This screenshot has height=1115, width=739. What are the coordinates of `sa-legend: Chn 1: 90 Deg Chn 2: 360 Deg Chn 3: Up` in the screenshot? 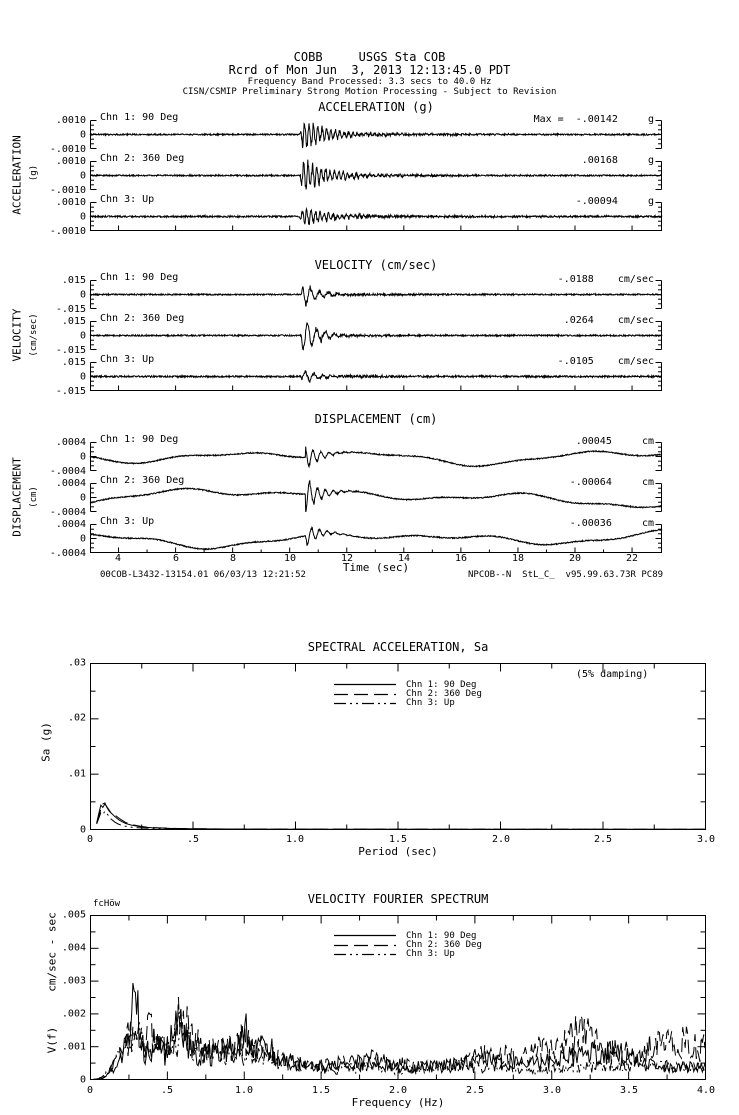 It's located at (408, 694).